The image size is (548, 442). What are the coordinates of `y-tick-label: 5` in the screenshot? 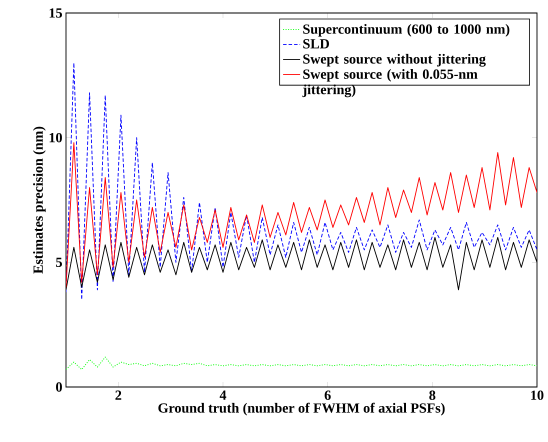 It's located at (59, 262).